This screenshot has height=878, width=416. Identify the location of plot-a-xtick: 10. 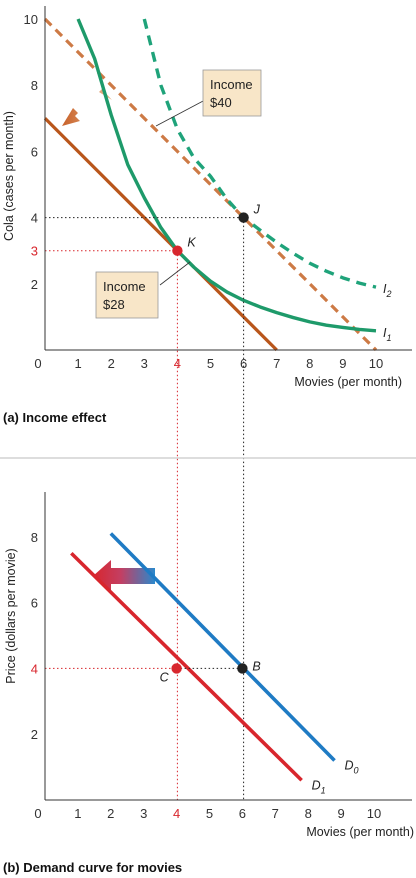
(376, 363).